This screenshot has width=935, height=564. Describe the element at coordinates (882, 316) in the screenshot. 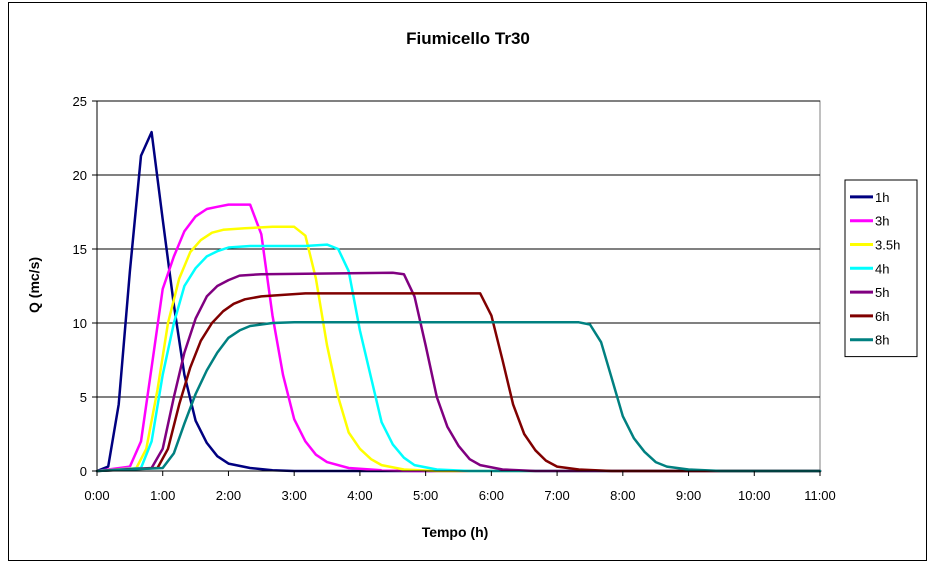

I see `legend-label: 6h` at that location.